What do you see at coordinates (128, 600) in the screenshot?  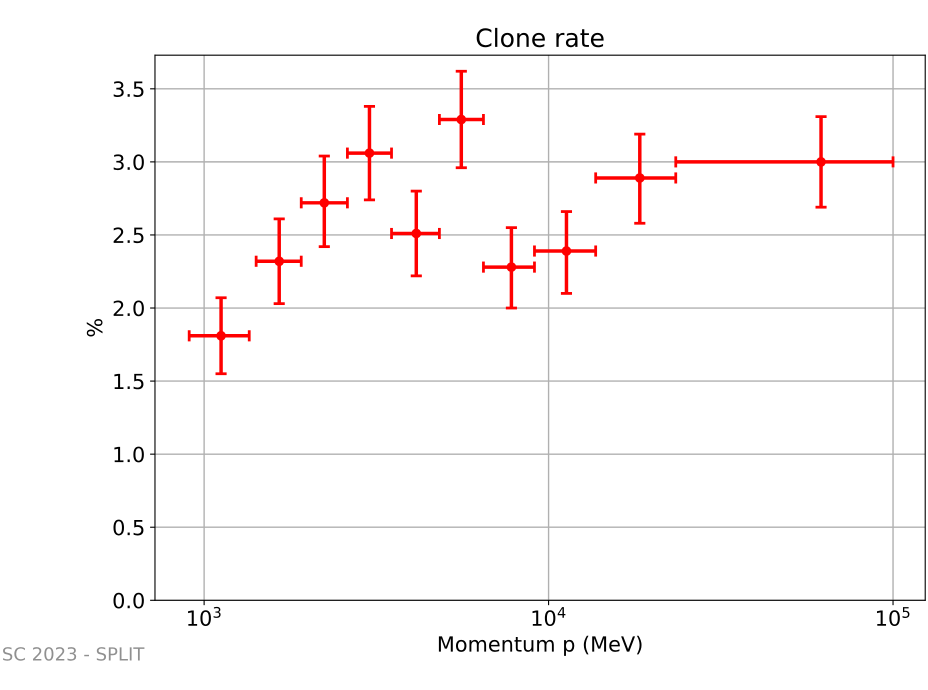 I see `y-tick-label: 0.0` at bounding box center [128, 600].